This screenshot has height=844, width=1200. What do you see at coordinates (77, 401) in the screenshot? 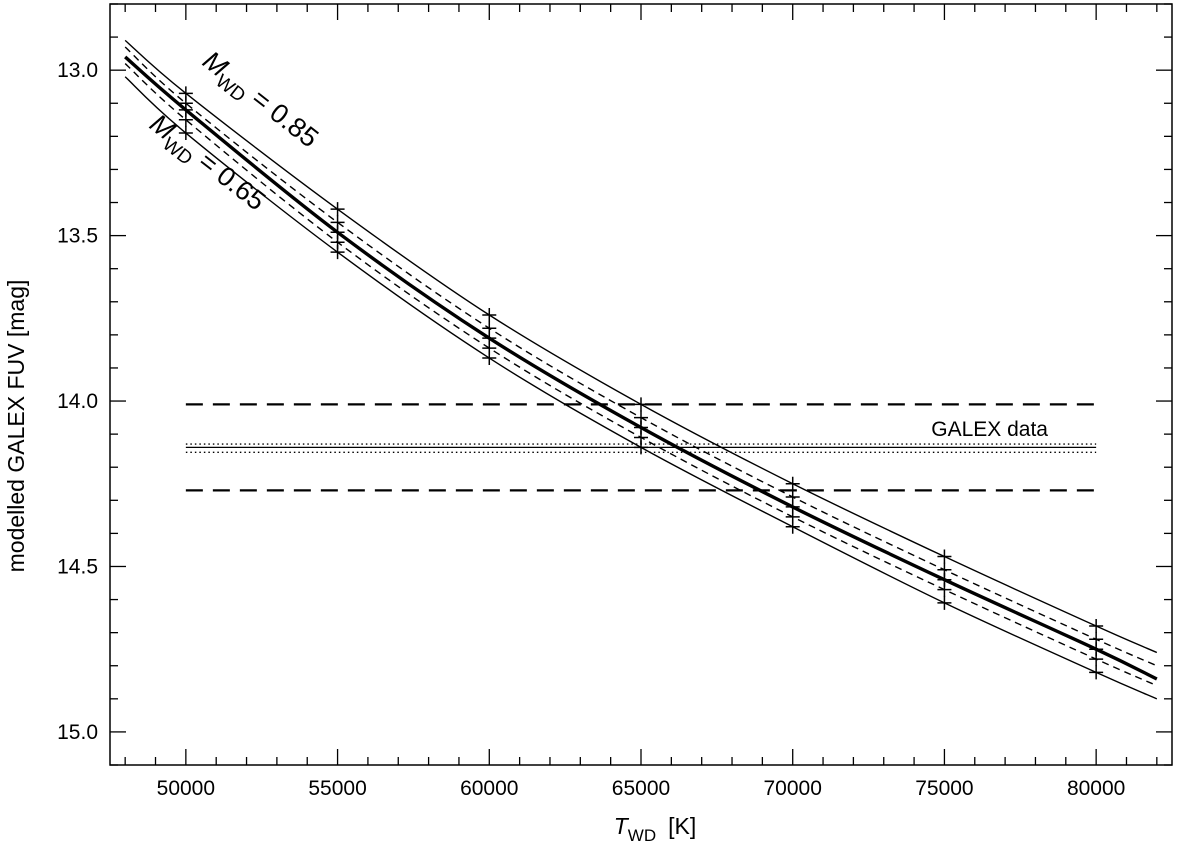
I see `y-tick-label: 14.0` at bounding box center [77, 401].